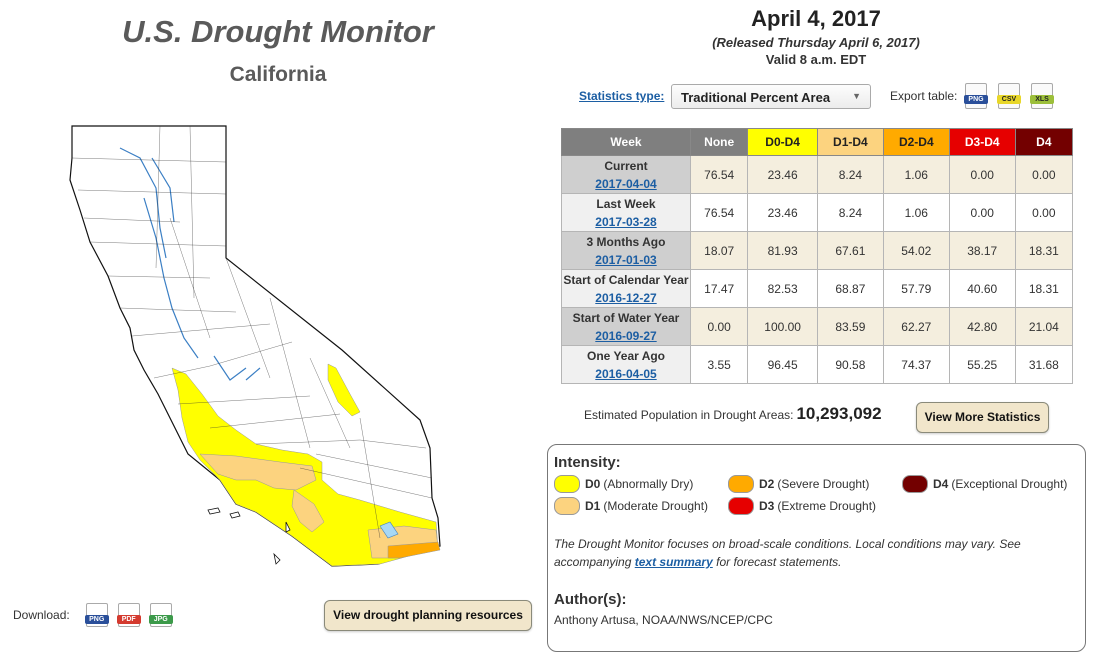  I want to click on valid-time: Valid 8 a.m. EDT, so click(816, 59).